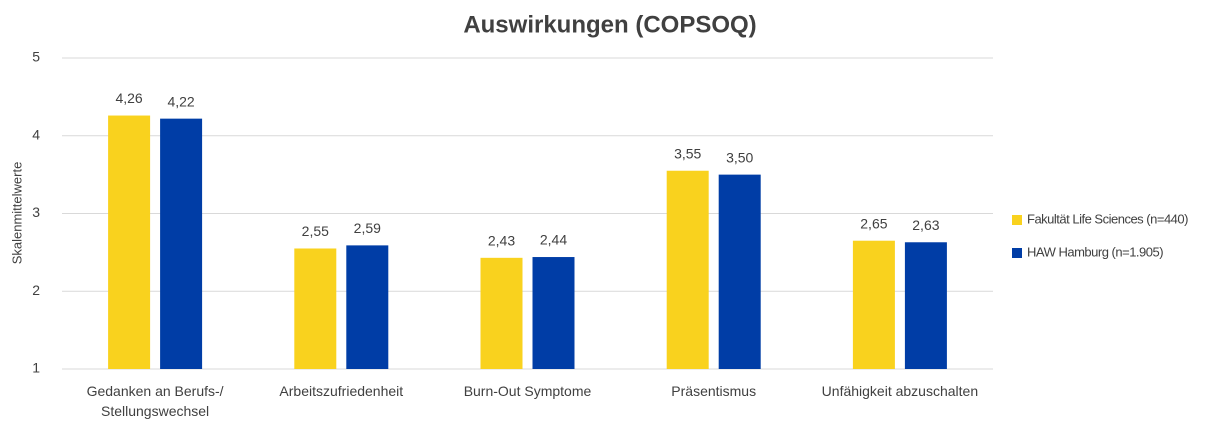  What do you see at coordinates (925, 225) in the screenshot?
I see `data-label: 2,63` at bounding box center [925, 225].